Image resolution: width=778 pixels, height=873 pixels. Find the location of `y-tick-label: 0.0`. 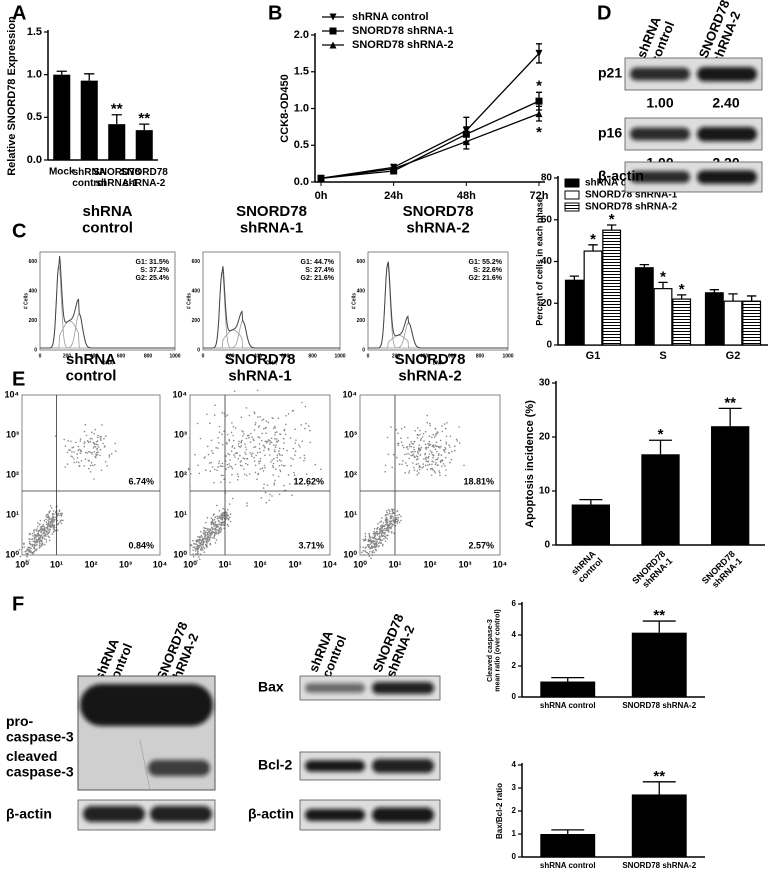

y-tick-label: 0.0 is located at coordinates (301, 182).